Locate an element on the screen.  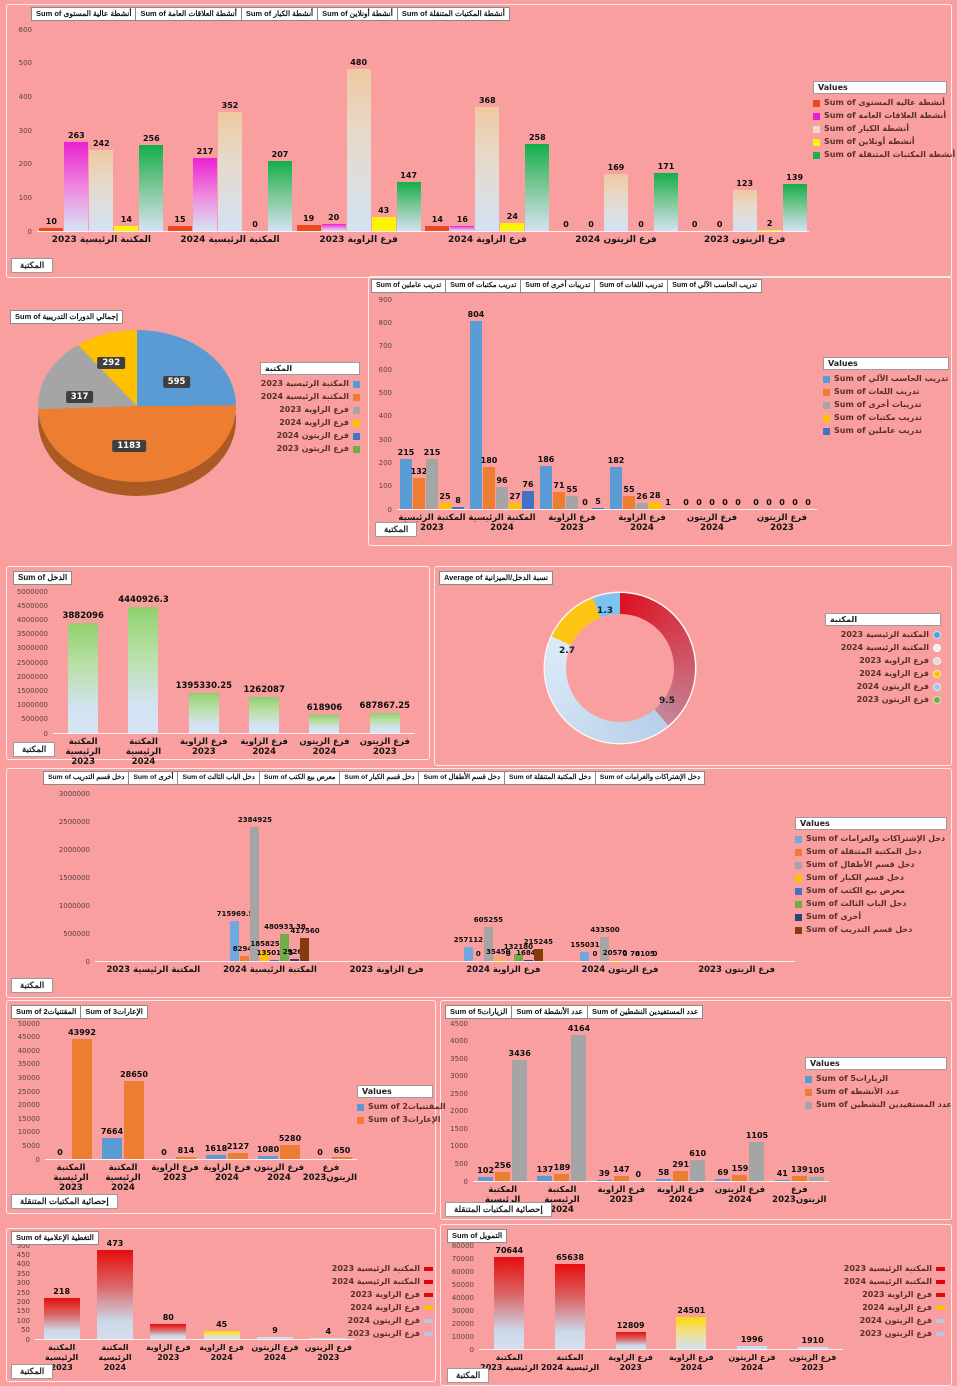
pivot-field-button: Sum of دخل الإشتراكات والغرامات is located at coordinates (649, 778).